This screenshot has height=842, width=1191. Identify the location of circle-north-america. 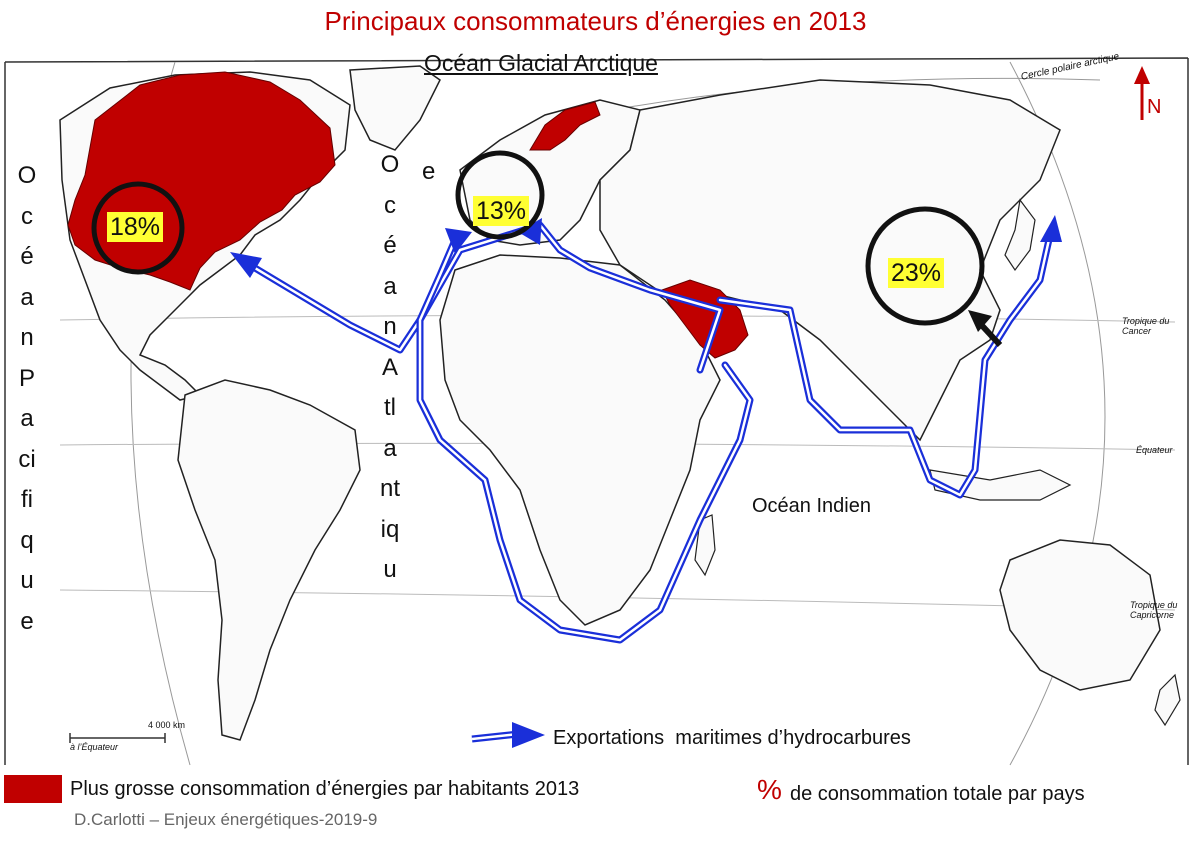
(138, 228).